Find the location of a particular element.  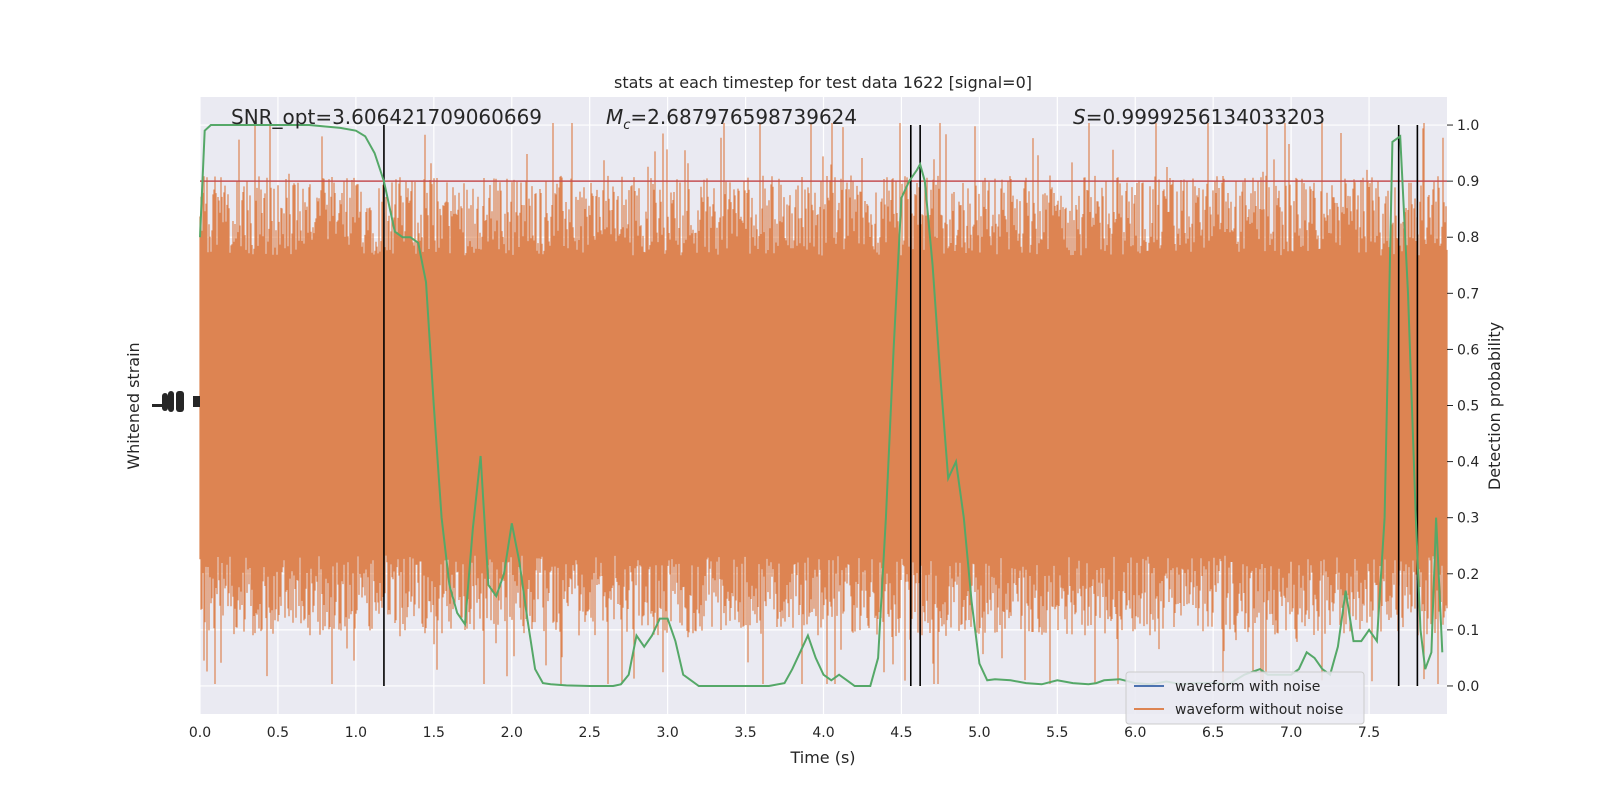

y-tick-label: 1.0 is located at coordinates (1468, 126).